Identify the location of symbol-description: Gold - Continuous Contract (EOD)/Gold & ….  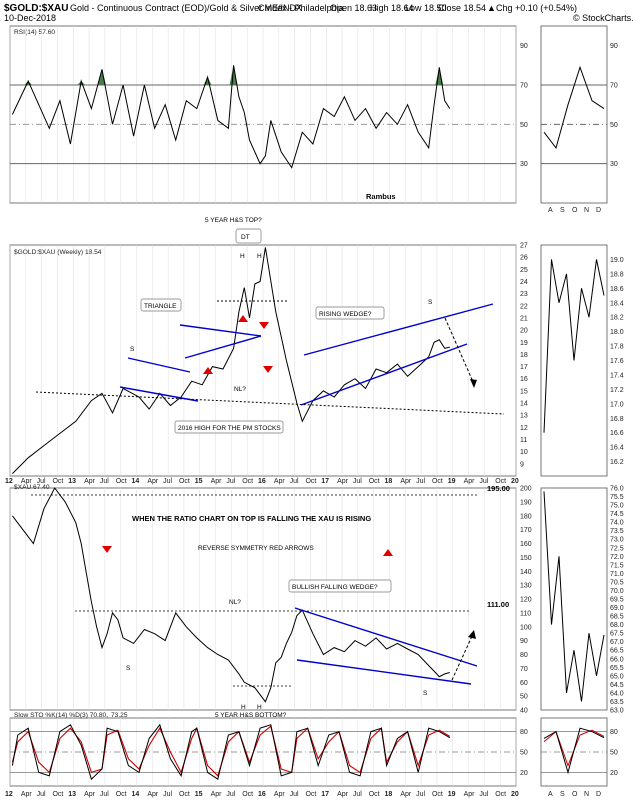
(207, 8).